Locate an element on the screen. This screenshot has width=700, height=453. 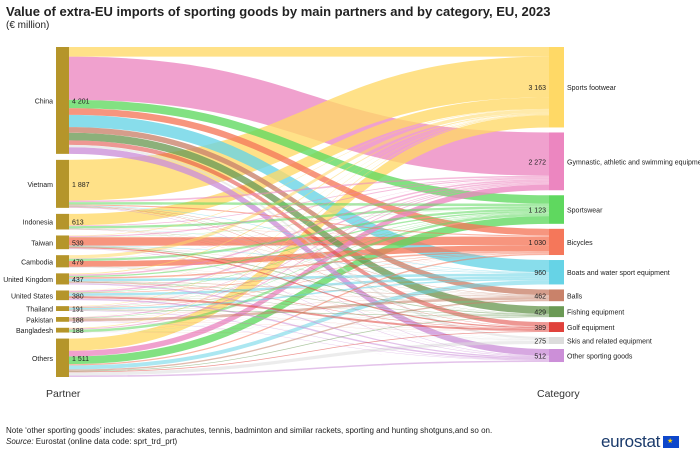
source-label-pakistan: Pakistan is located at coordinates (39, 320).